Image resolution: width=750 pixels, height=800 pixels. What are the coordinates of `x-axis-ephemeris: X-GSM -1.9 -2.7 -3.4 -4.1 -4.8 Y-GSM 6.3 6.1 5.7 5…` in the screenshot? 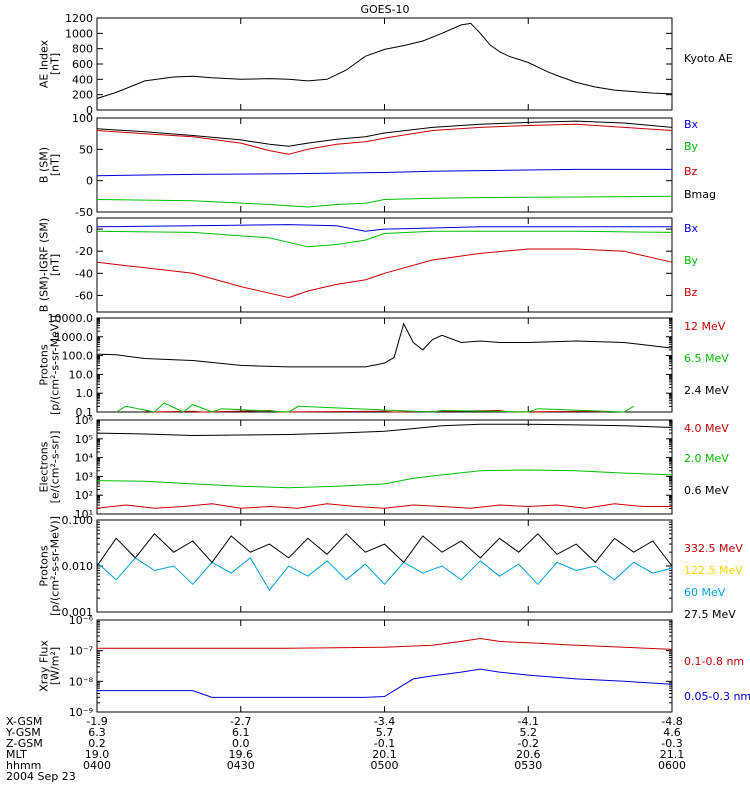 It's located at (345, 749).